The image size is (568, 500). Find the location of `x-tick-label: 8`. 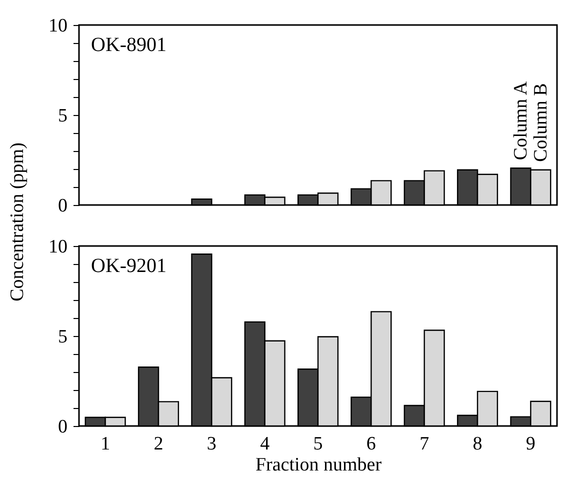

x-tick-label: 8 is located at coordinates (477, 444).